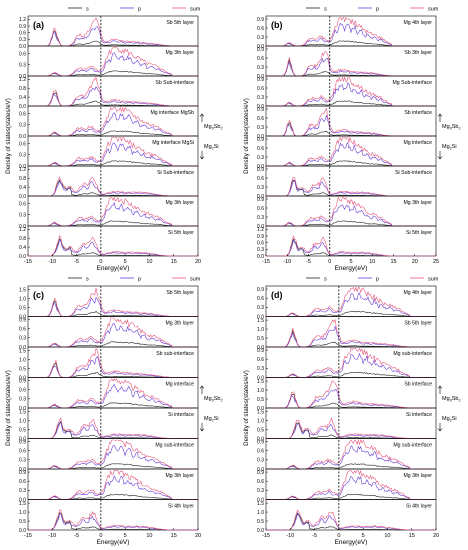 The width and height of the screenshot is (468, 550). I want to click on y-tick-label: 0.4, so click(22, 248).